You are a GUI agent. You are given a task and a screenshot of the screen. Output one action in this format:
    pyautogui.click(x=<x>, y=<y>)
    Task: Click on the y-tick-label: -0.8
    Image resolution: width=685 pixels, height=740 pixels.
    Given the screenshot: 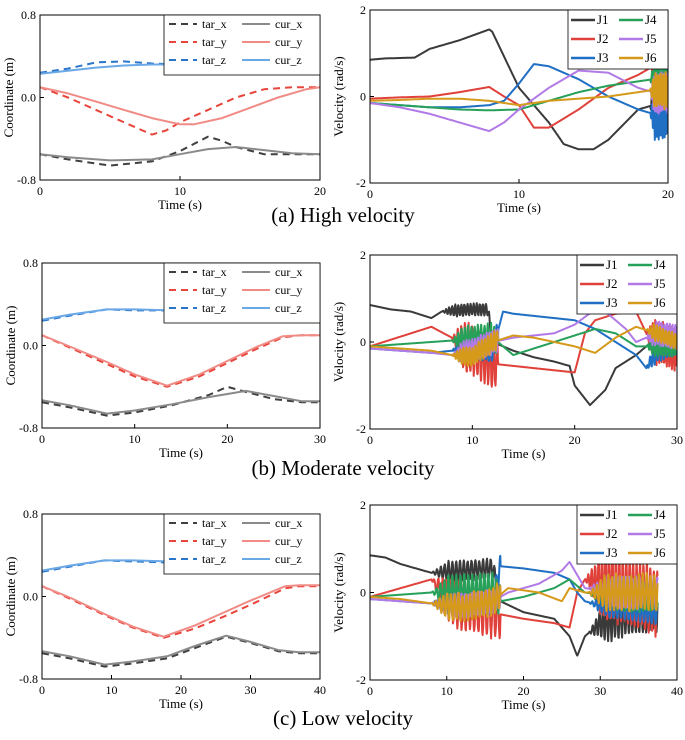 What is the action you would take?
    pyautogui.click(x=28, y=679)
    